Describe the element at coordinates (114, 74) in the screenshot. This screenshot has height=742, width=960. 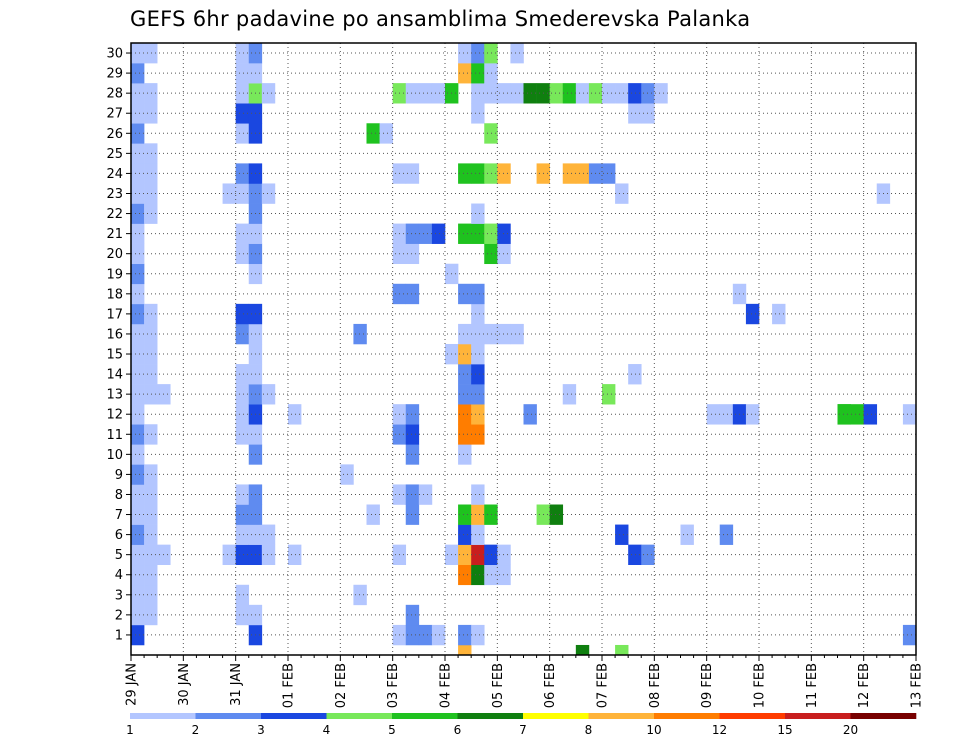
I see `y-tick-label: 29` at that location.